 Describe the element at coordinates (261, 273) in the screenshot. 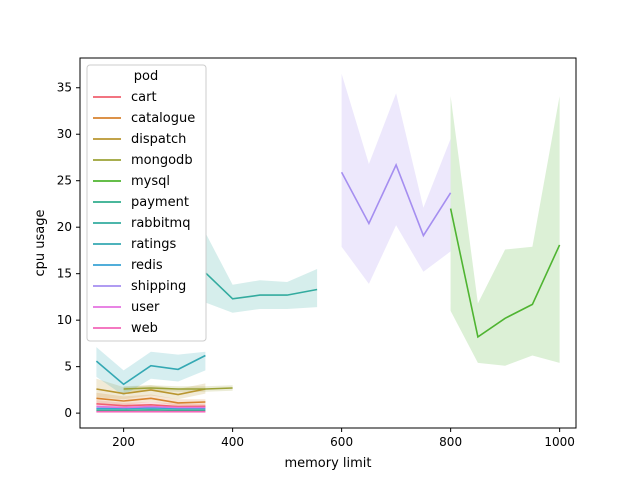

I see `band-rabbitmq` at that location.